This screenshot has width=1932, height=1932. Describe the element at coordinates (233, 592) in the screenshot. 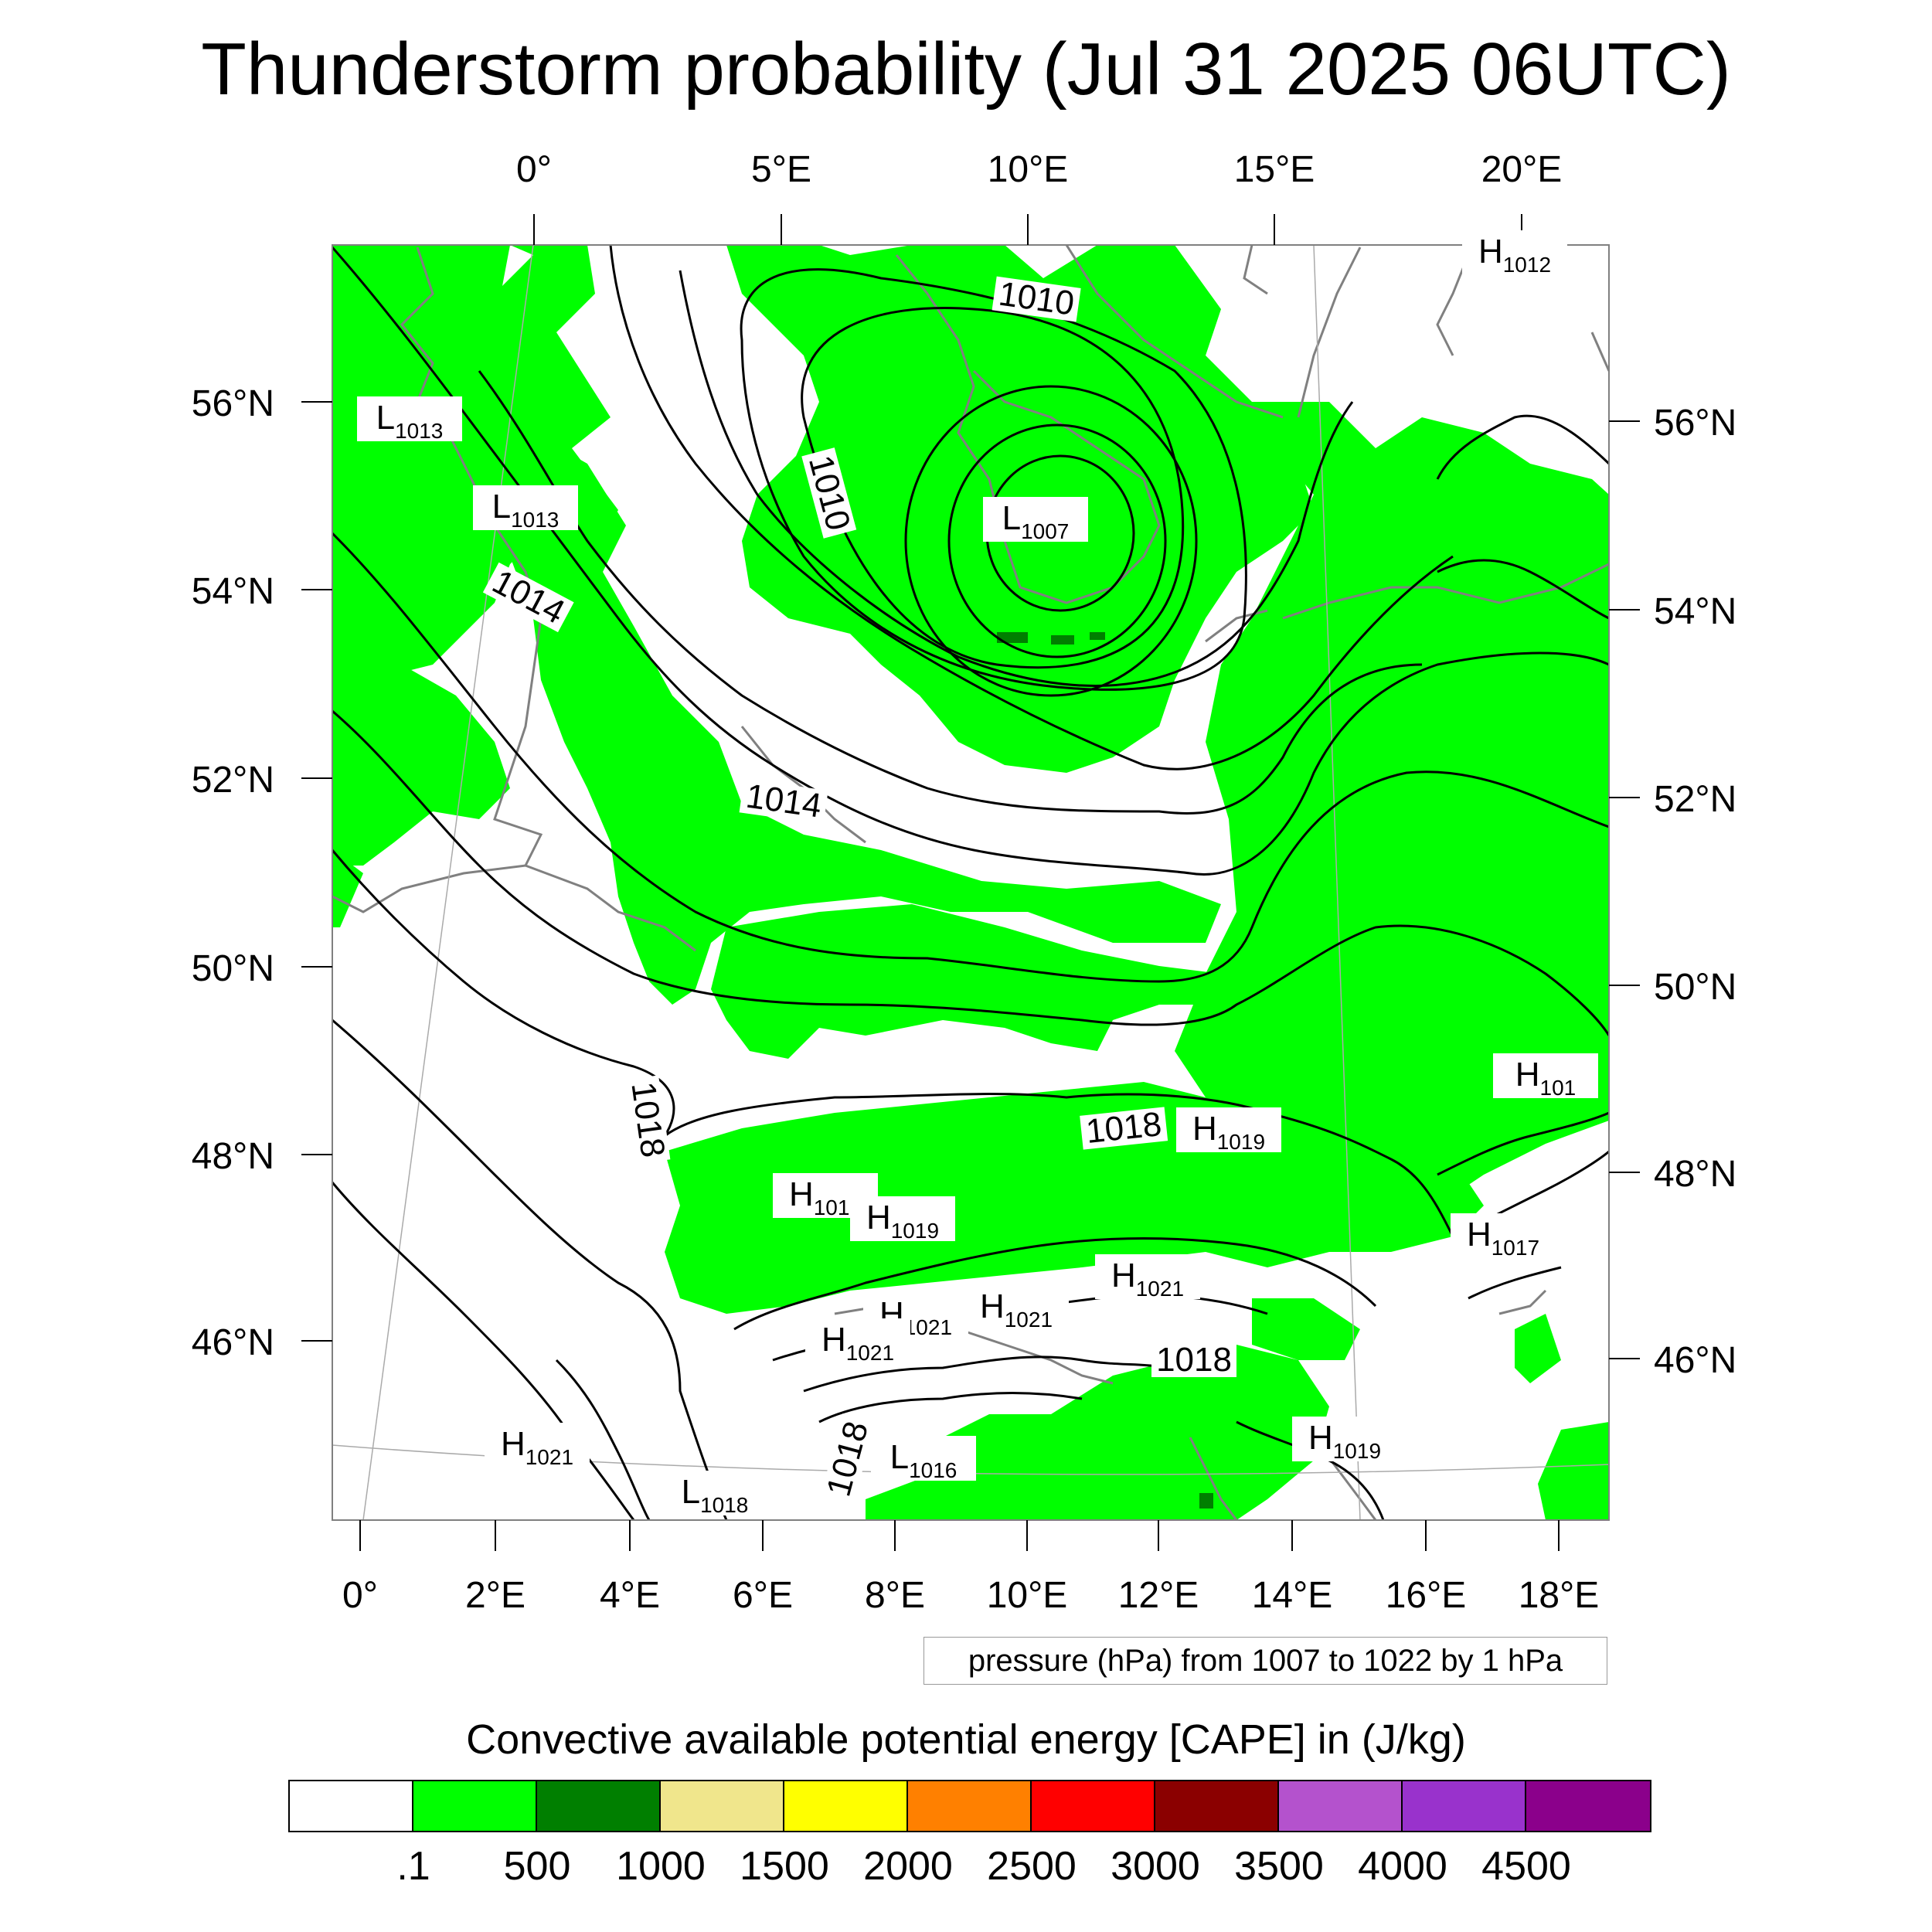

I see `left-lat-label: 54°N` at that location.